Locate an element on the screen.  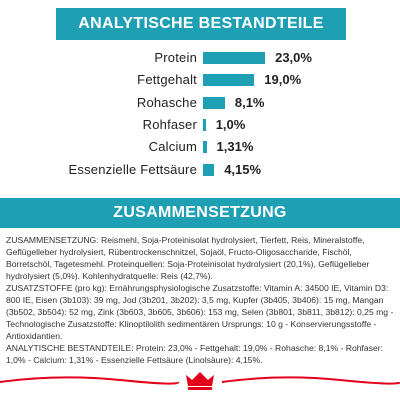
value-label: 1,0% is located at coordinates (230, 124).